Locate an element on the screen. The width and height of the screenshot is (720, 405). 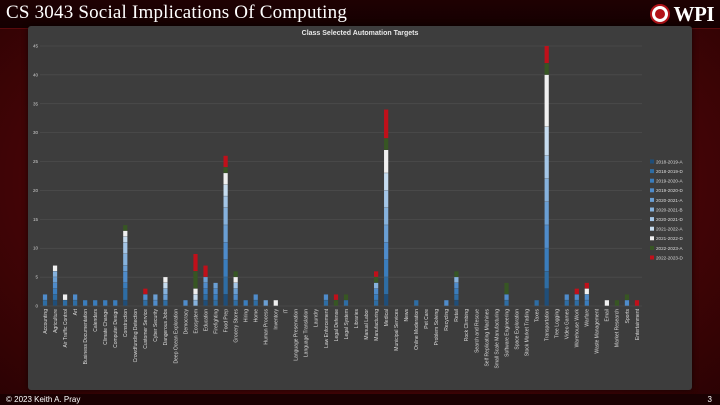
x-tick-label: Human Process is located at coordinates (267, 327).